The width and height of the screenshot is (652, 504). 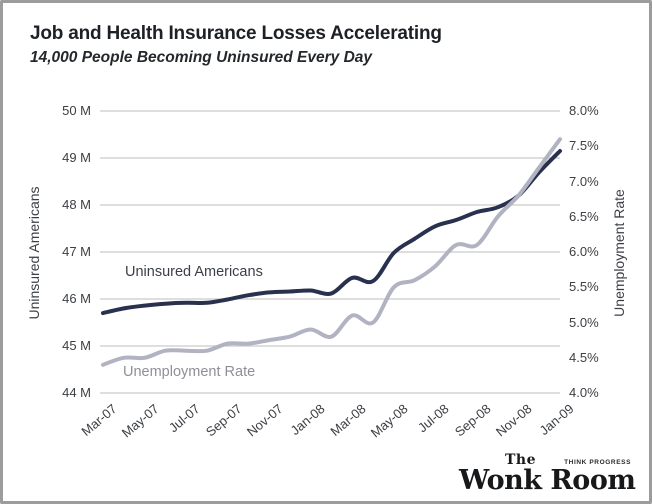 What do you see at coordinates (584, 251) in the screenshot?
I see `right-axis-tick: 6.0%` at bounding box center [584, 251].